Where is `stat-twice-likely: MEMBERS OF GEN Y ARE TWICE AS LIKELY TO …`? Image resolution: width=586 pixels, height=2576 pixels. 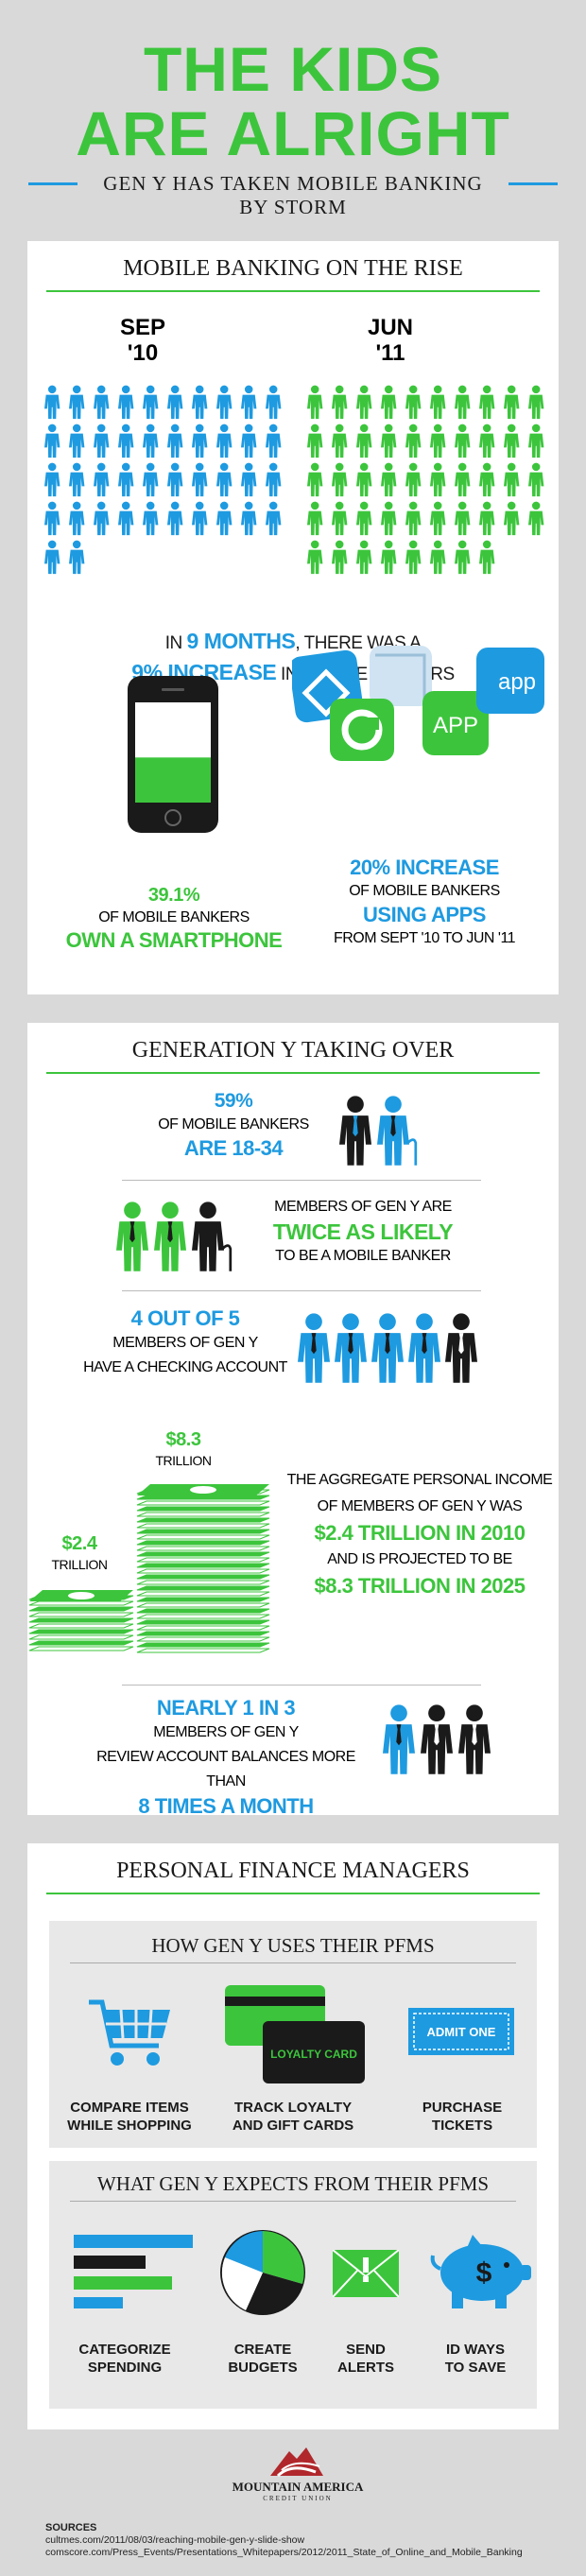 stat-twice-likely: MEMBERS OF GEN Y ARE TWICE AS LIKELY TO … is located at coordinates (363, 1231).